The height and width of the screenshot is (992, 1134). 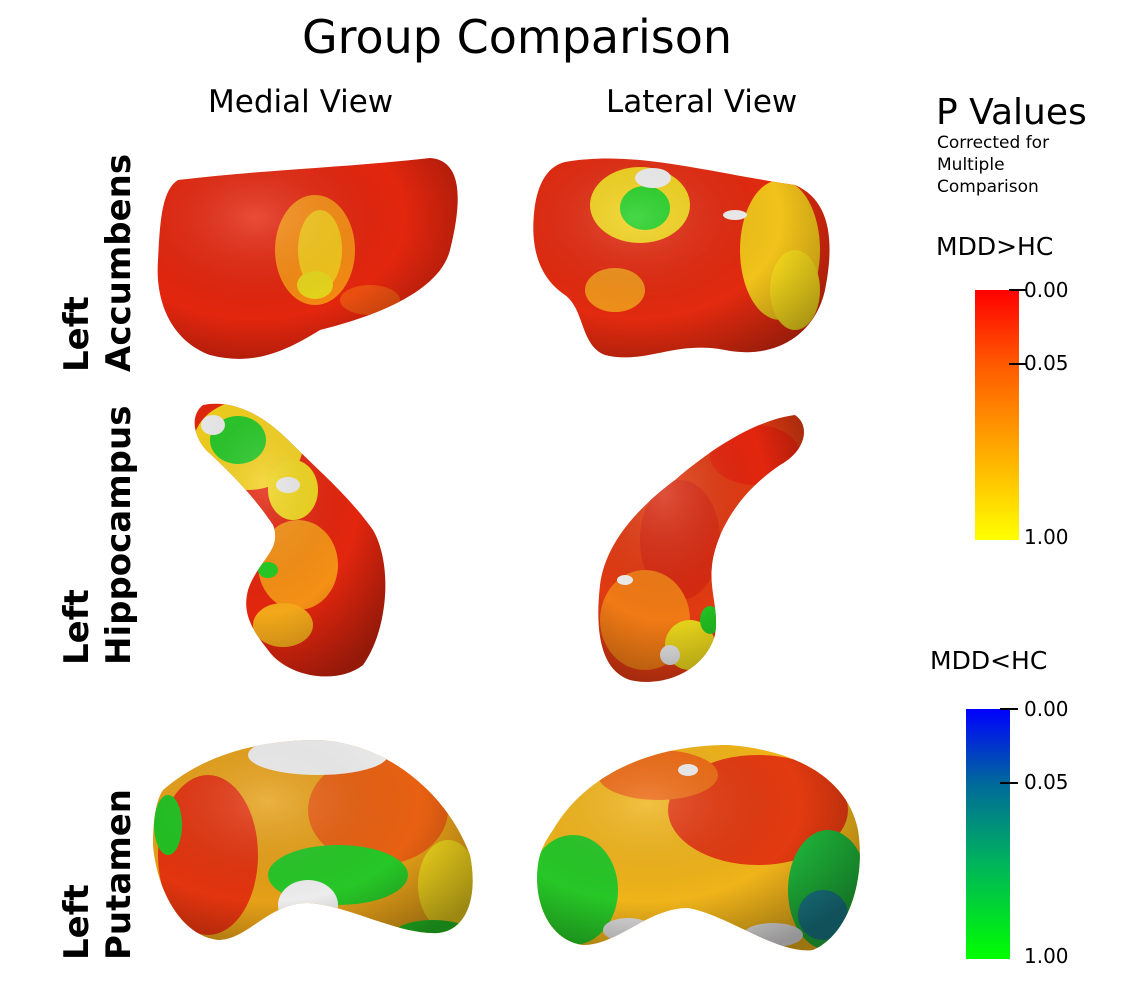 What do you see at coordinates (1046, 537) in the screenshot?
I see `scale-hot-tick-label-bottom: 1.00` at bounding box center [1046, 537].